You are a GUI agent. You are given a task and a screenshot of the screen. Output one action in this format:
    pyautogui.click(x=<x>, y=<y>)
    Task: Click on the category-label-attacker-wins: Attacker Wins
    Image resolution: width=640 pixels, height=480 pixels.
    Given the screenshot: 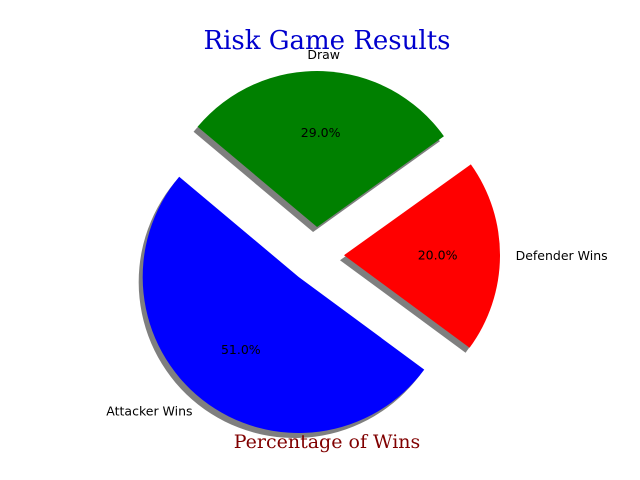 What is the action you would take?
    pyautogui.click(x=149, y=410)
    